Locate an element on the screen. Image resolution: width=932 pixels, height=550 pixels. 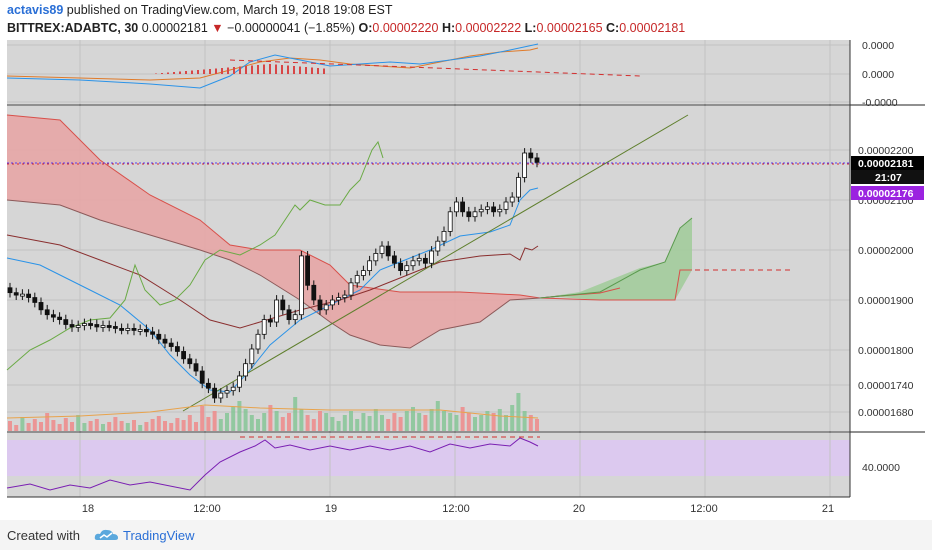
volume-ma-line is located at coordinates (272, 411).